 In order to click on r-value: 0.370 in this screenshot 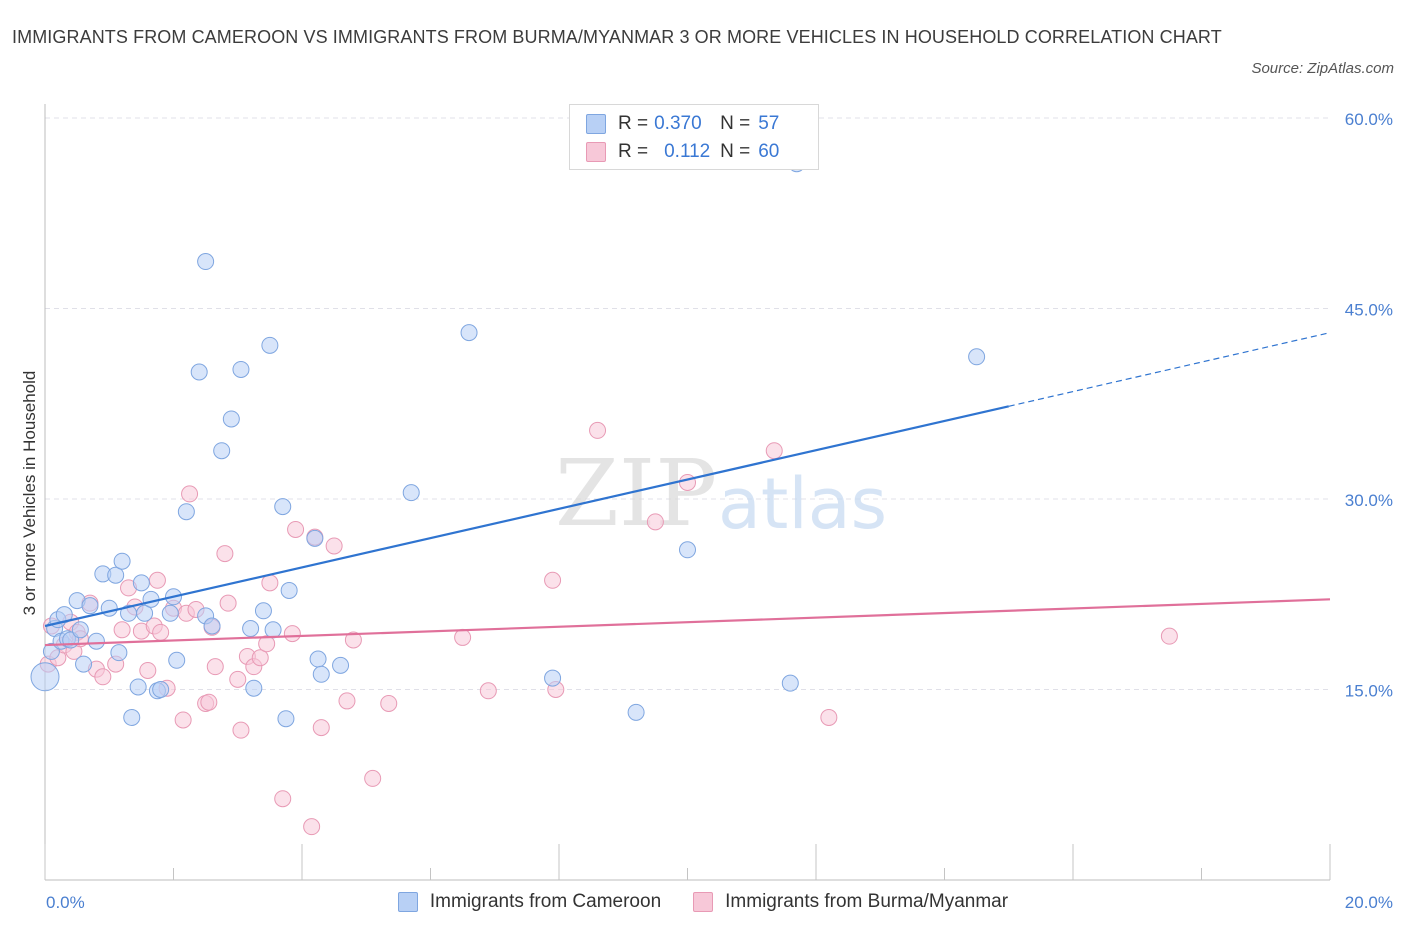, I will do `click(678, 123)`.